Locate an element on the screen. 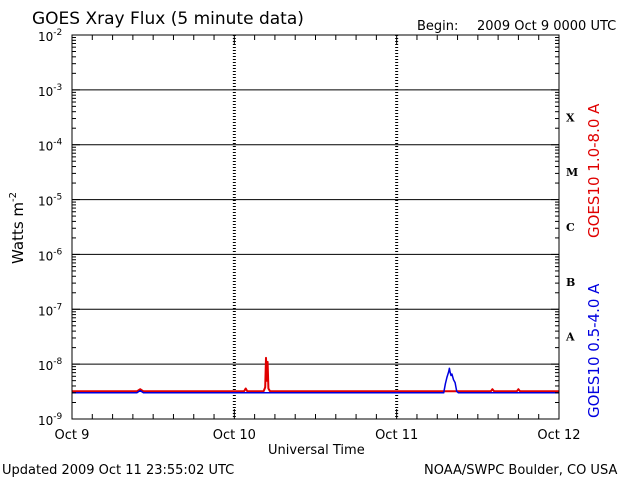 The image size is (640, 480). series-layer is located at coordinates (315, 375).